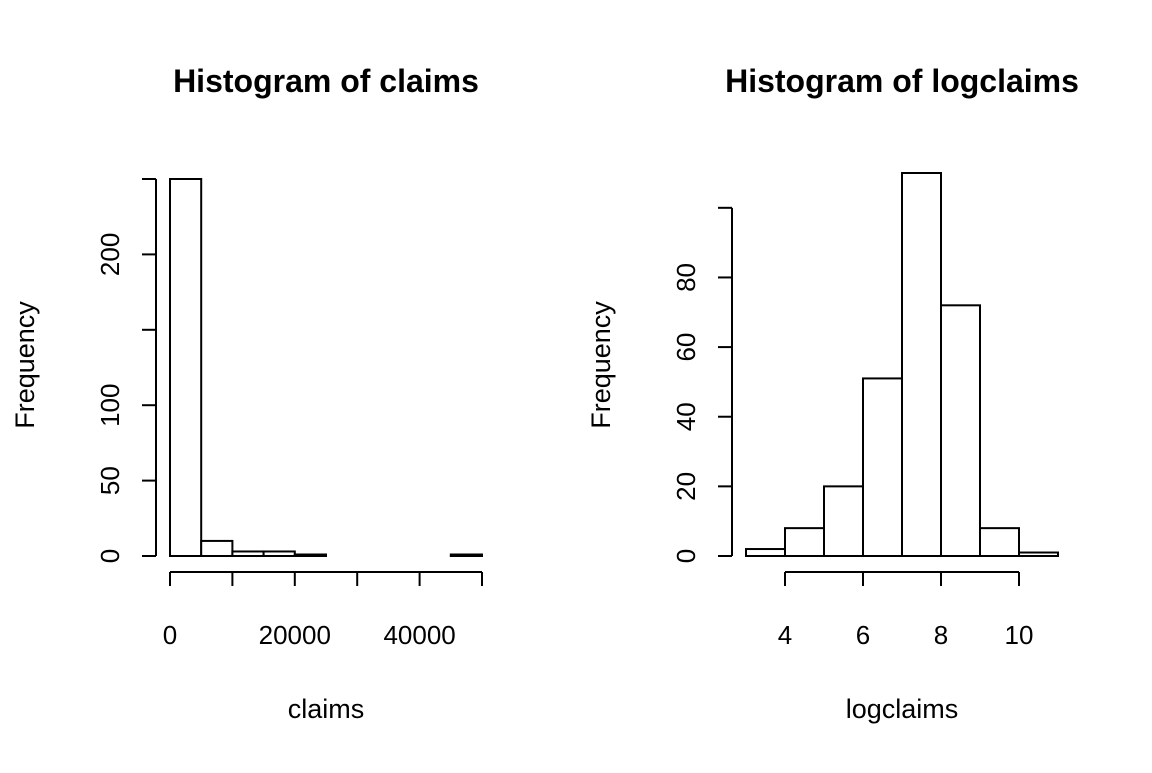  Describe the element at coordinates (323, 610) in the screenshot. I see `x-axis: 0 20000 40000` at that location.